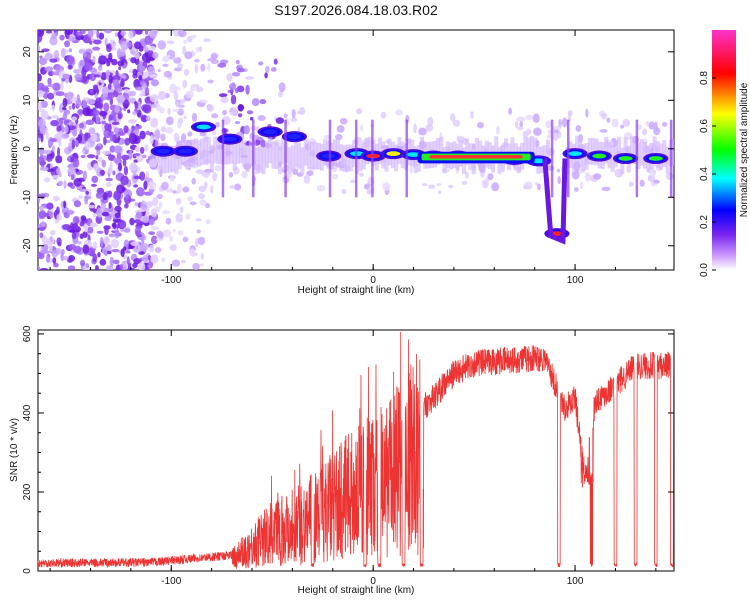 The height and width of the screenshot is (600, 750). I want to click on colorbar-label: Normalized spectral amplitude, so click(744, 149).